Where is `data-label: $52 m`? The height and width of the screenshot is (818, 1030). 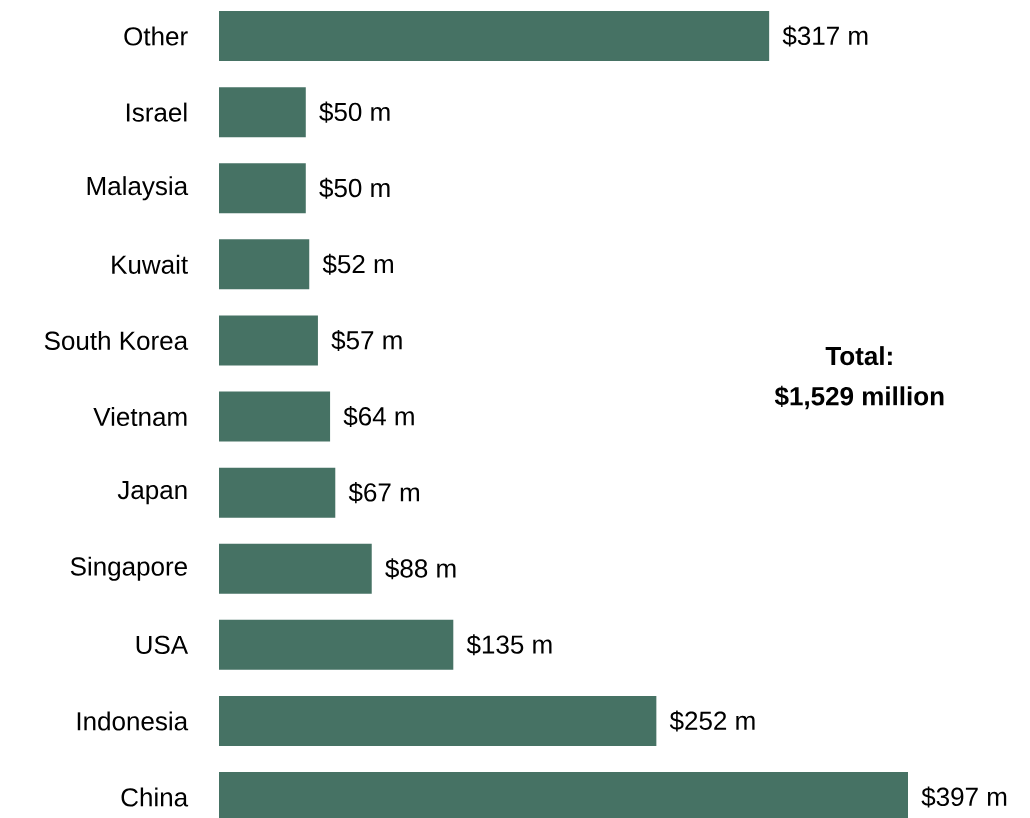
data-label: $52 m is located at coordinates (357, 264).